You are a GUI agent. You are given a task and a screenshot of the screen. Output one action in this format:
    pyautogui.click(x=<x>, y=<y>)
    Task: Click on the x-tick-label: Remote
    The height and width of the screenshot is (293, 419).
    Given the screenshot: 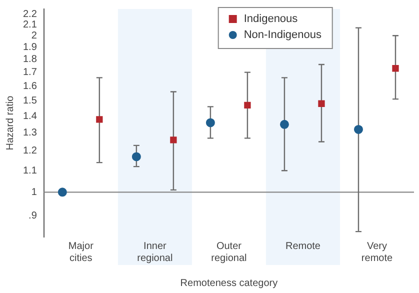 What is the action you would take?
    pyautogui.click(x=303, y=246)
    